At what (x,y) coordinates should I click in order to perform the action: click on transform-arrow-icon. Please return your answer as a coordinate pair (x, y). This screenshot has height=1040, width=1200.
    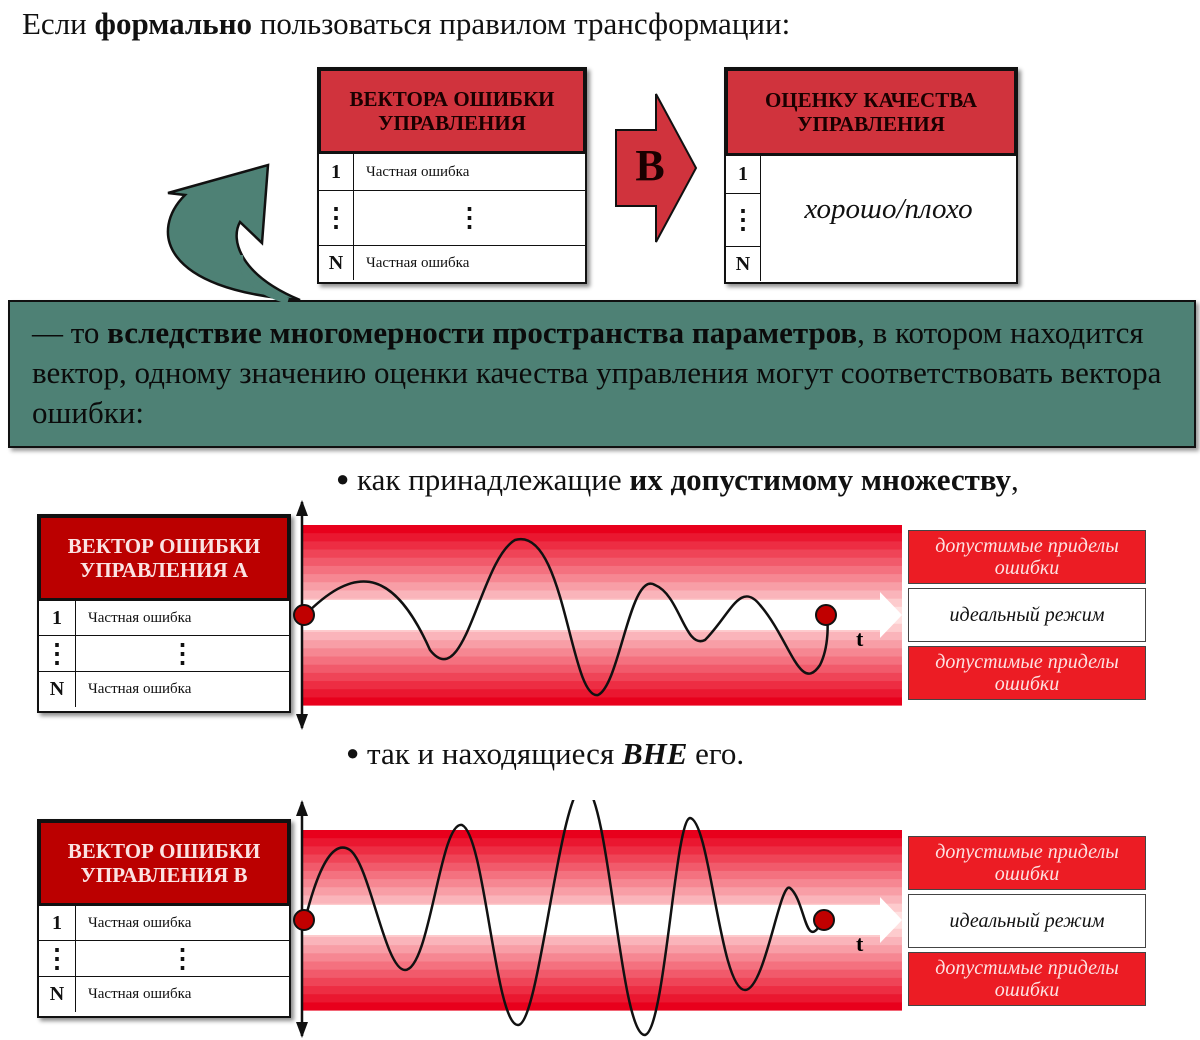
    Looking at the image, I should click on (656, 168).